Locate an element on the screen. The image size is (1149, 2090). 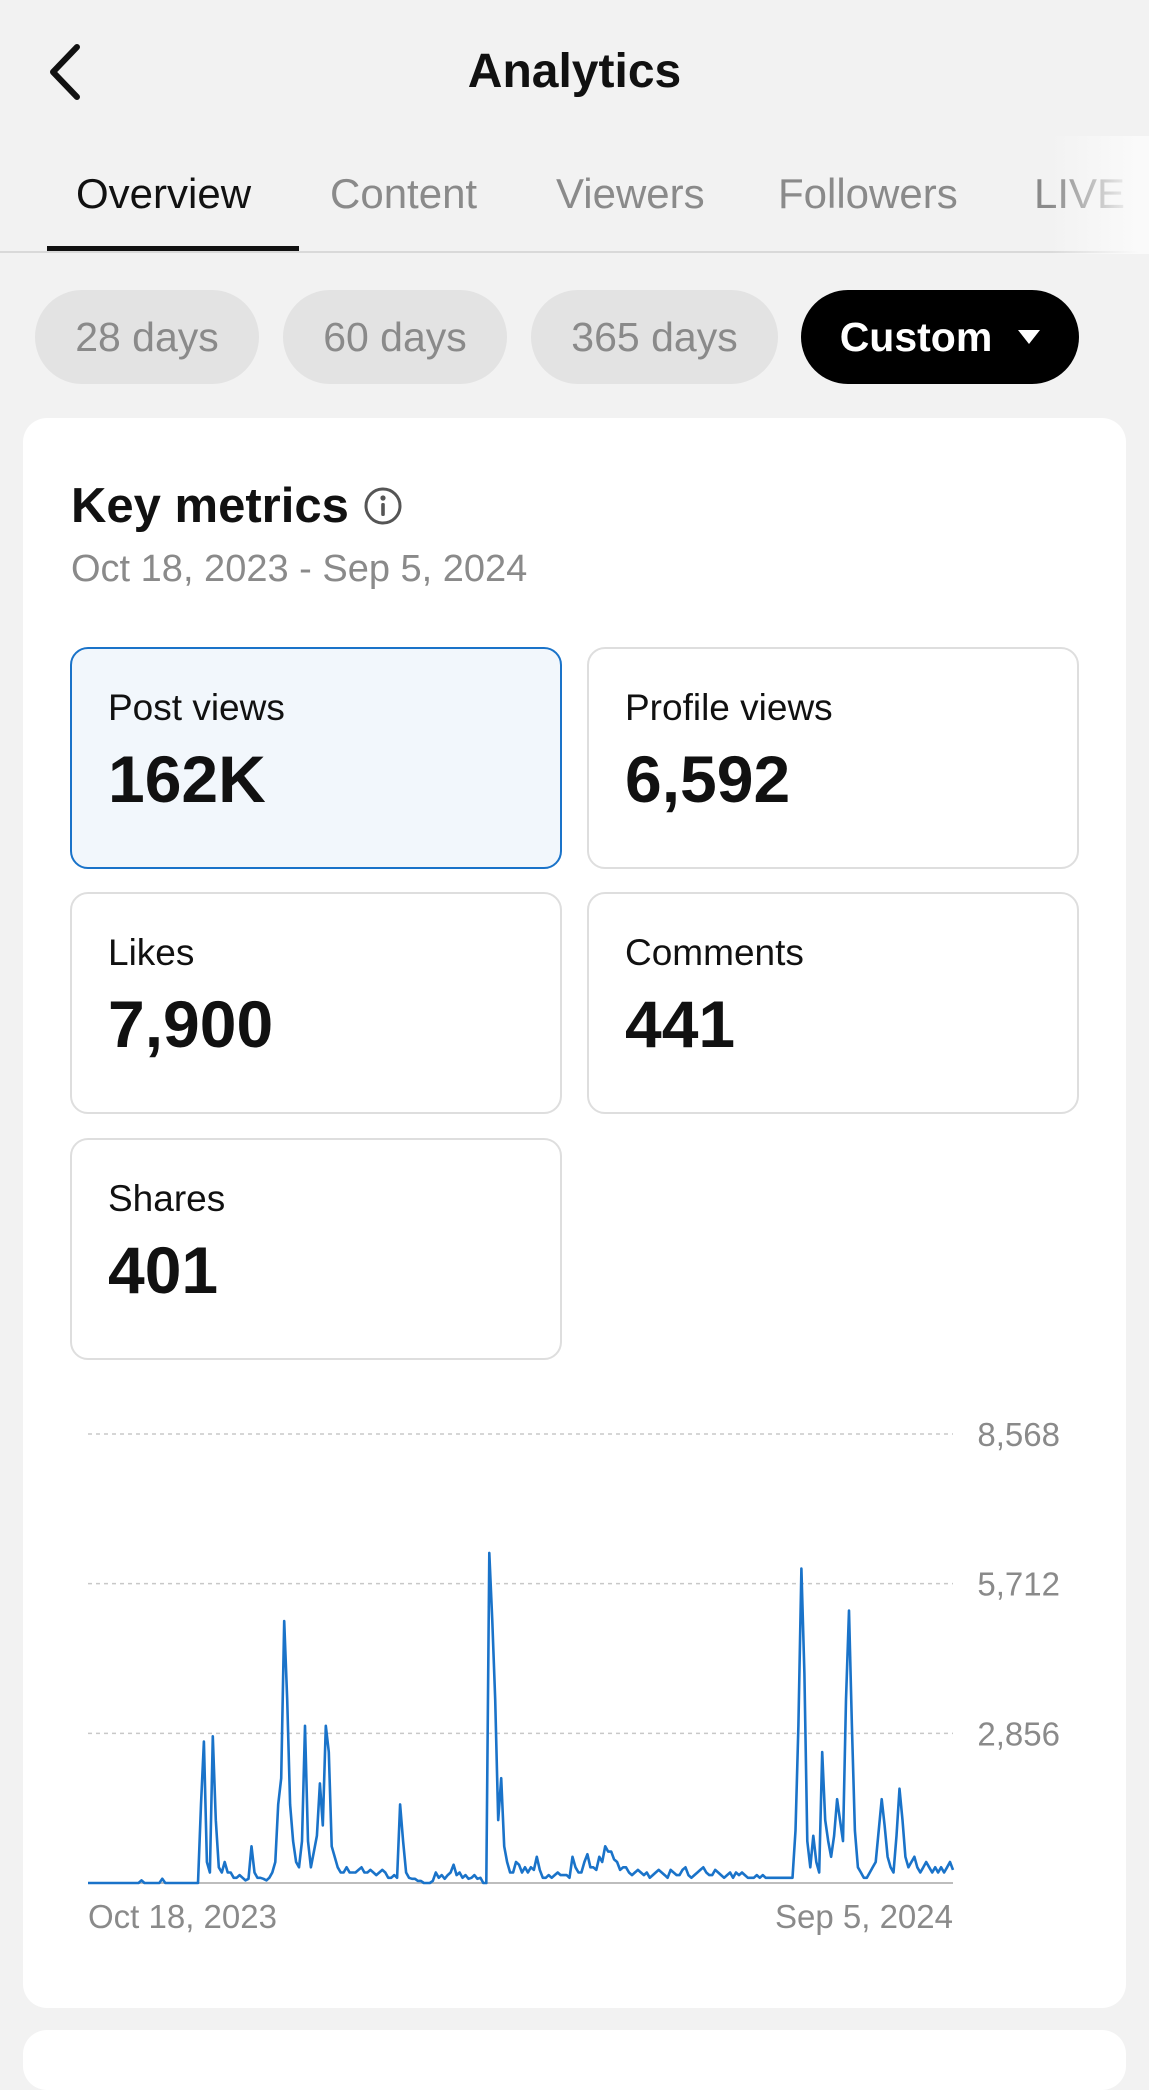
y-tick-label: 5,712 is located at coordinates (1018, 1584).